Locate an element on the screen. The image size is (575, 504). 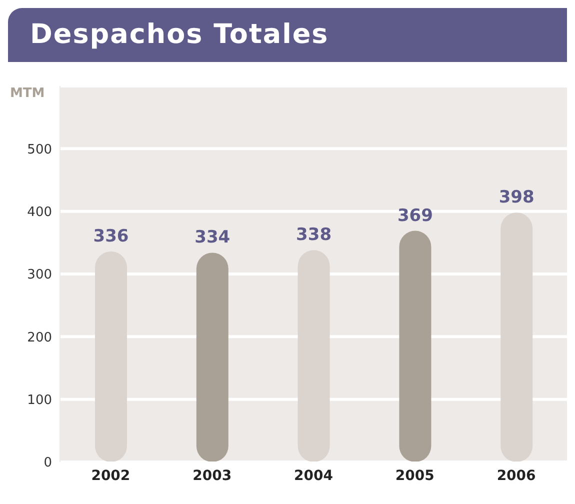
y-tick-label: 100 is located at coordinates (39, 400).